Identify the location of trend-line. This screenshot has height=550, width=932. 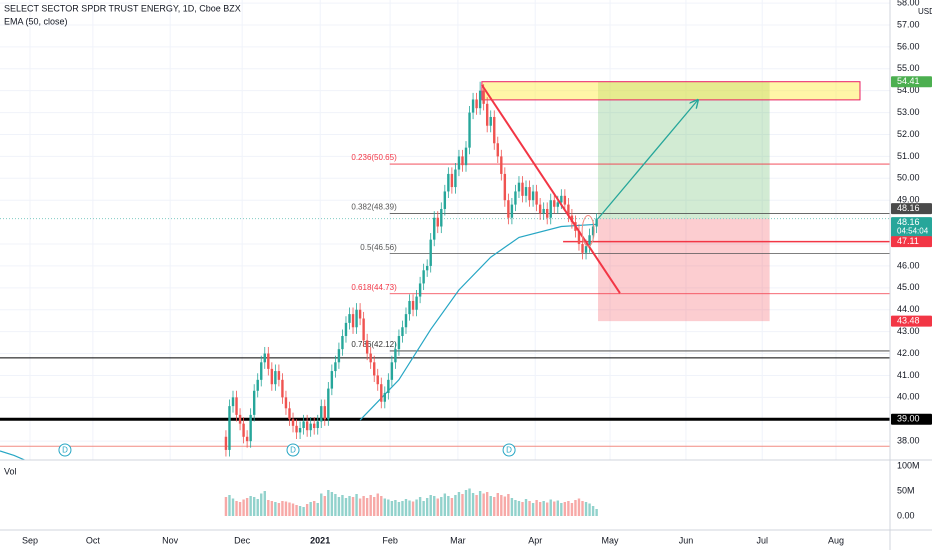
(551, 189).